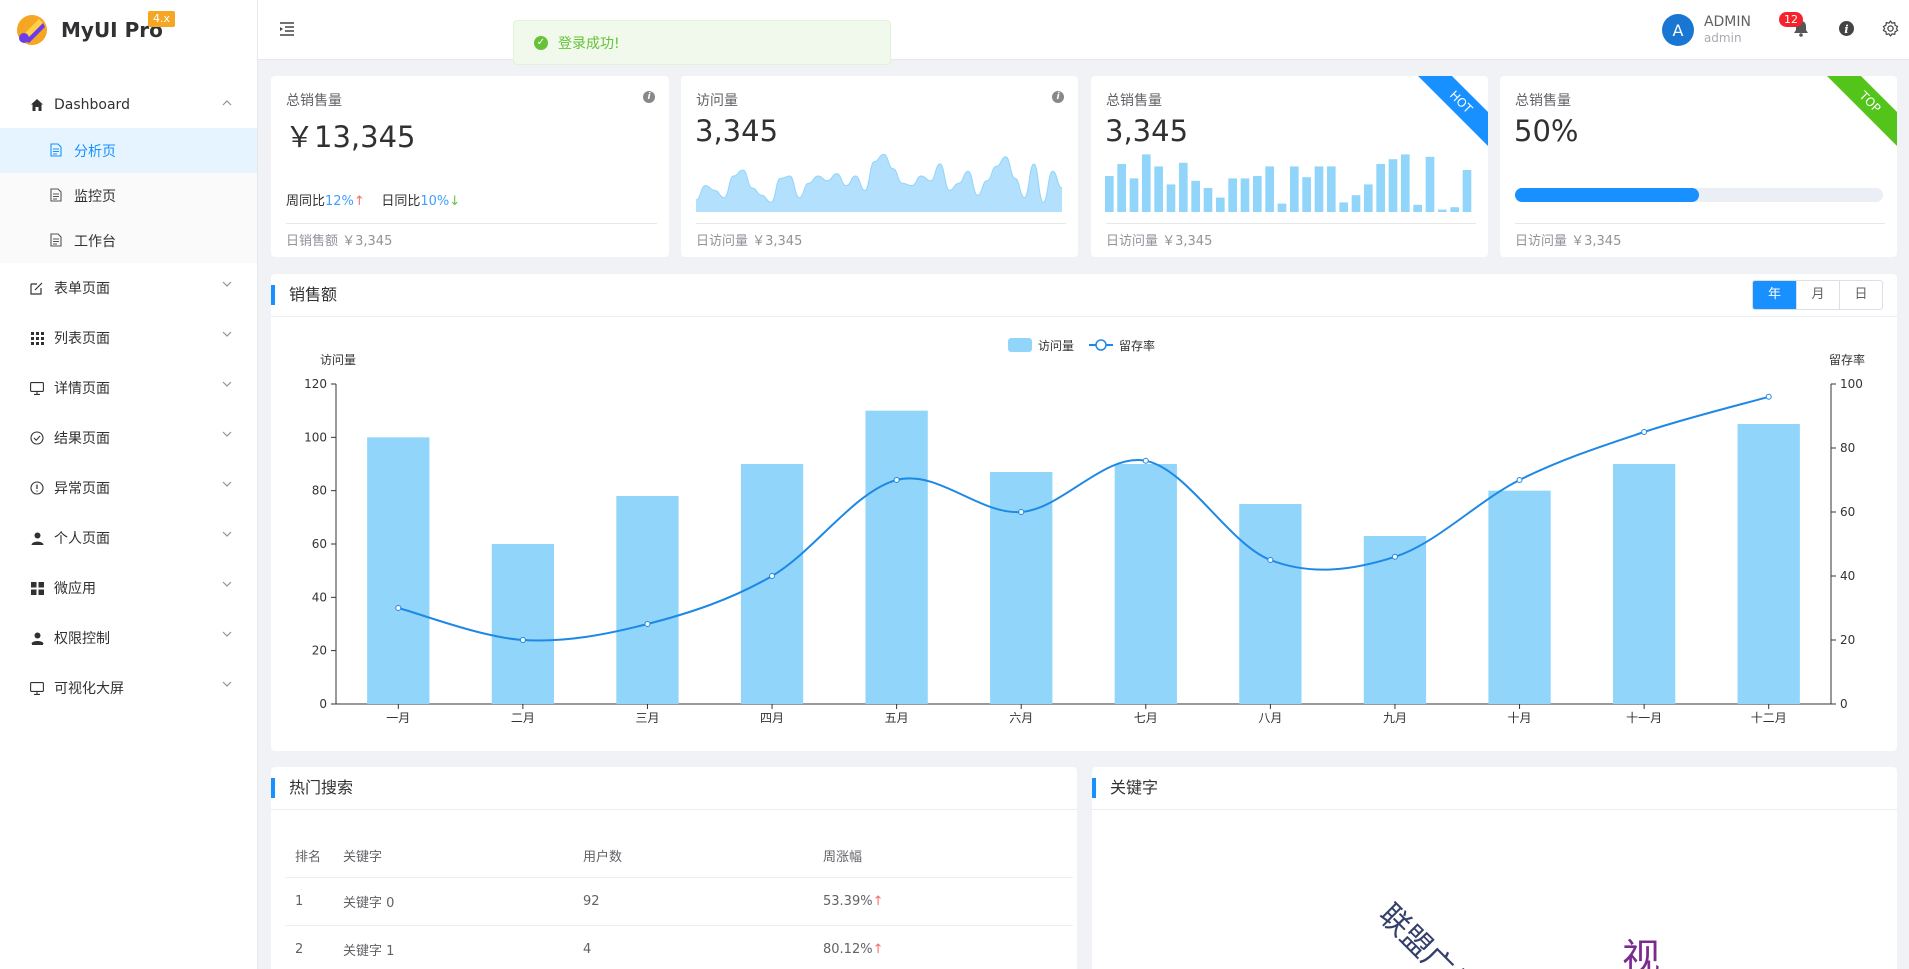  I want to click on grid-icon, so click(37, 338).